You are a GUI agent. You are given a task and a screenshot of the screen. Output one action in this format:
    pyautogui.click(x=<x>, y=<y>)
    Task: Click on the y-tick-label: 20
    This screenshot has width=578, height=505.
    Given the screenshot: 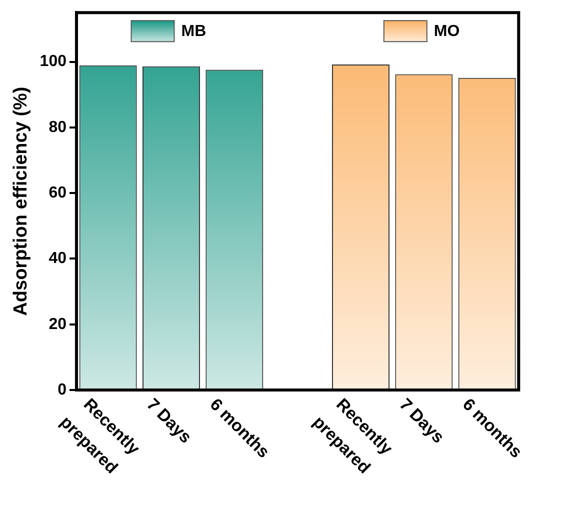 What is the action you would take?
    pyautogui.click(x=57, y=324)
    